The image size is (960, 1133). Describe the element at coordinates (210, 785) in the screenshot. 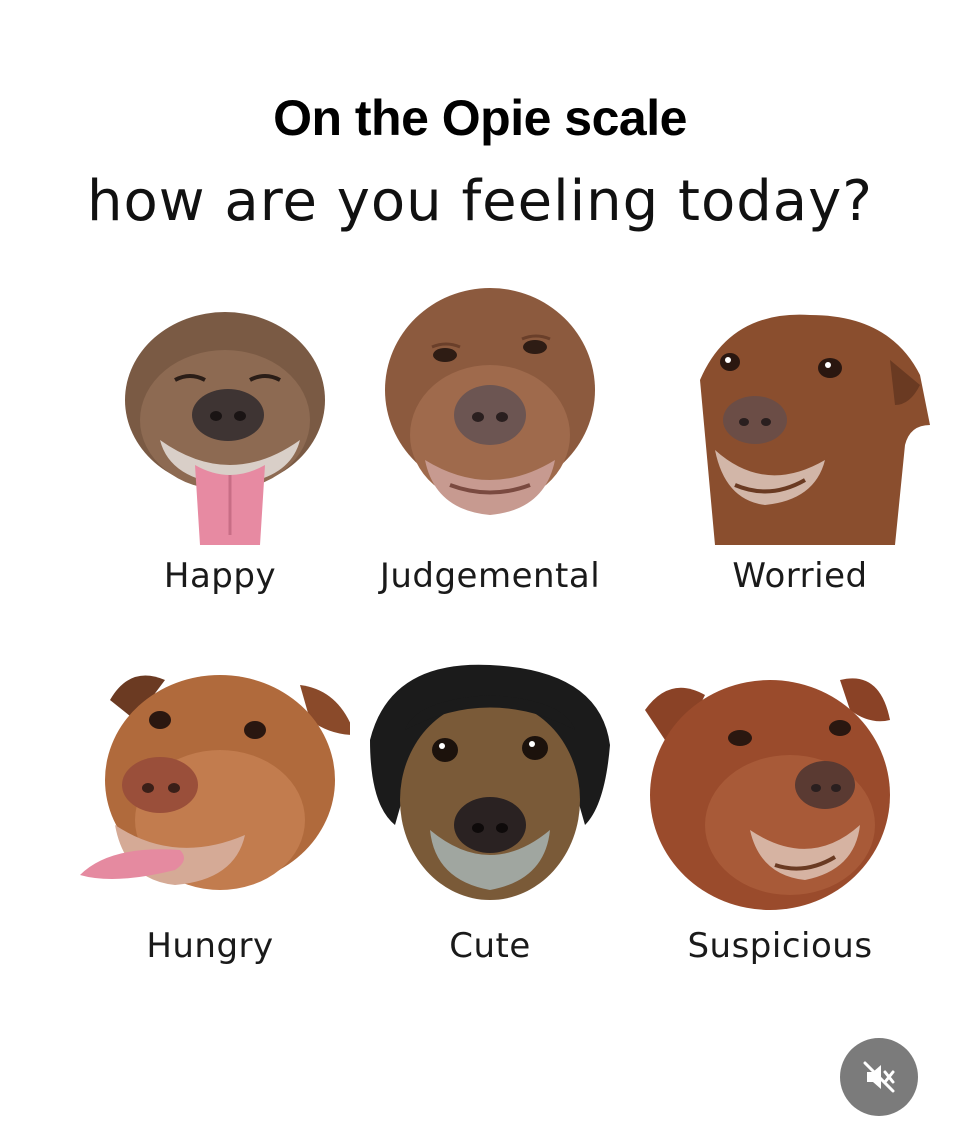

I see `dog-hungry-face-icon` at that location.